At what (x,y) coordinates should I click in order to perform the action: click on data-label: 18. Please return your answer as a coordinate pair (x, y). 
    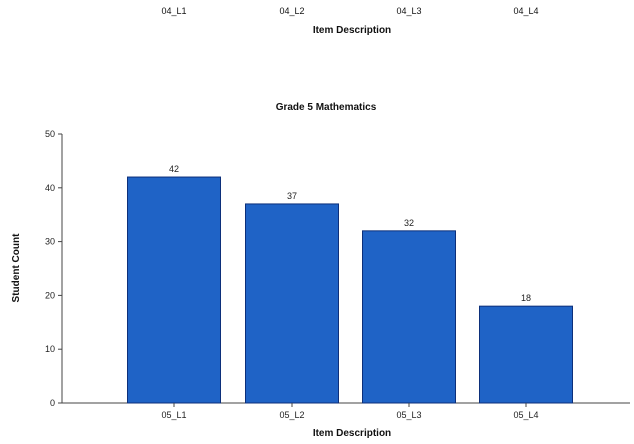
    Looking at the image, I should click on (526, 298).